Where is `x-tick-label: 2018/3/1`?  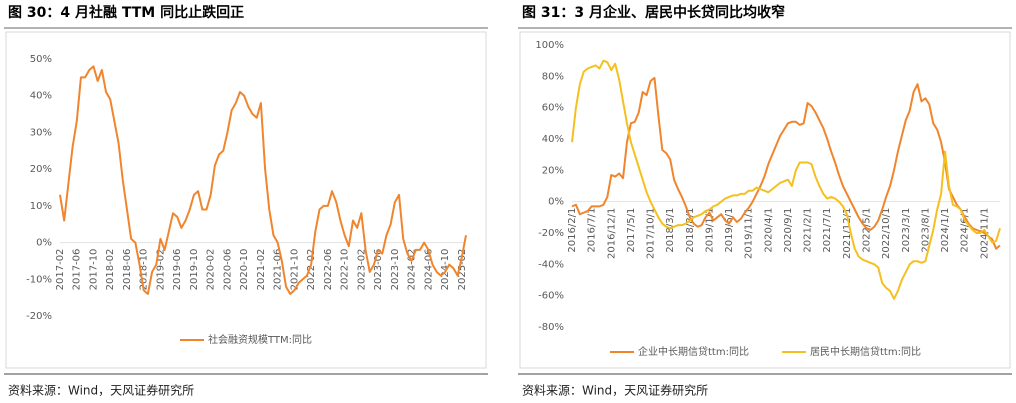 x-tick-label: 2018/3/1 is located at coordinates (670, 230).